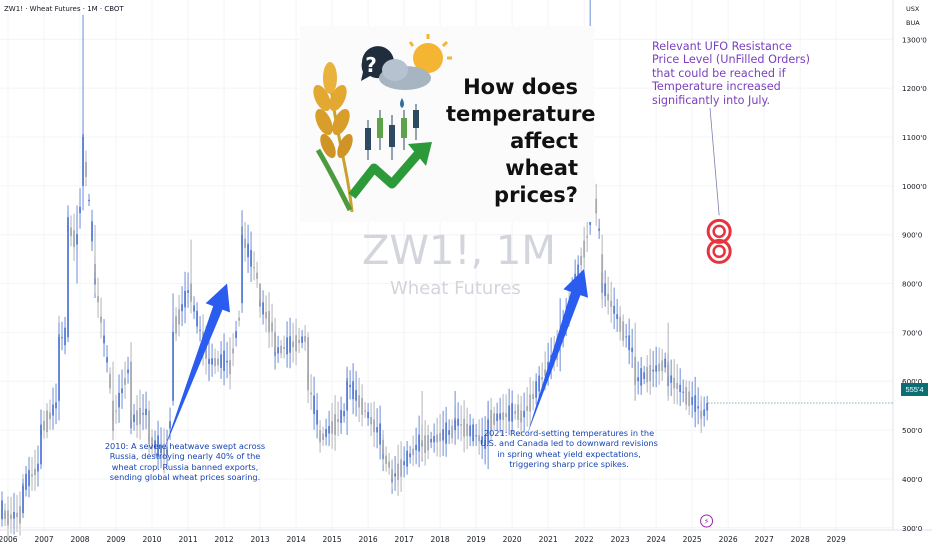 The width and height of the screenshot is (932, 550). Describe the element at coordinates (188, 539) in the screenshot. I see `x-tick-label: 2011` at that location.